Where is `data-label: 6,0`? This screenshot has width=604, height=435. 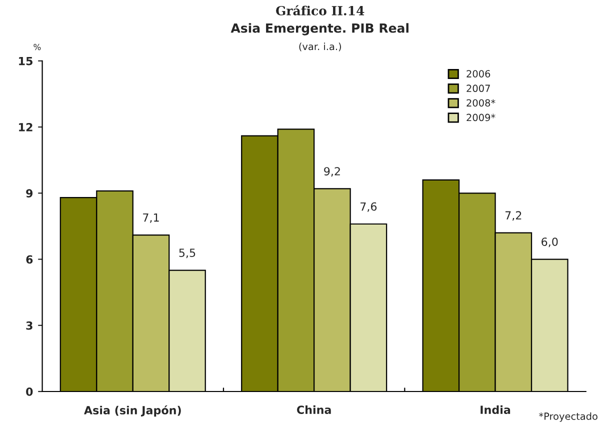
data-label: 6,0 is located at coordinates (550, 243).